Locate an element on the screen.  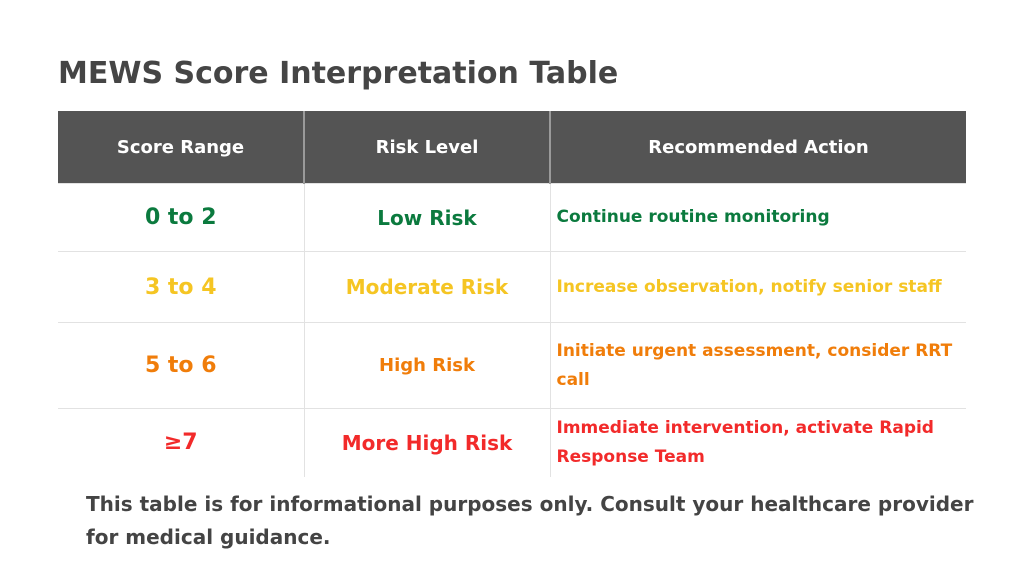
header-recommended-action: Recommended Action is located at coordinates (757, 147).